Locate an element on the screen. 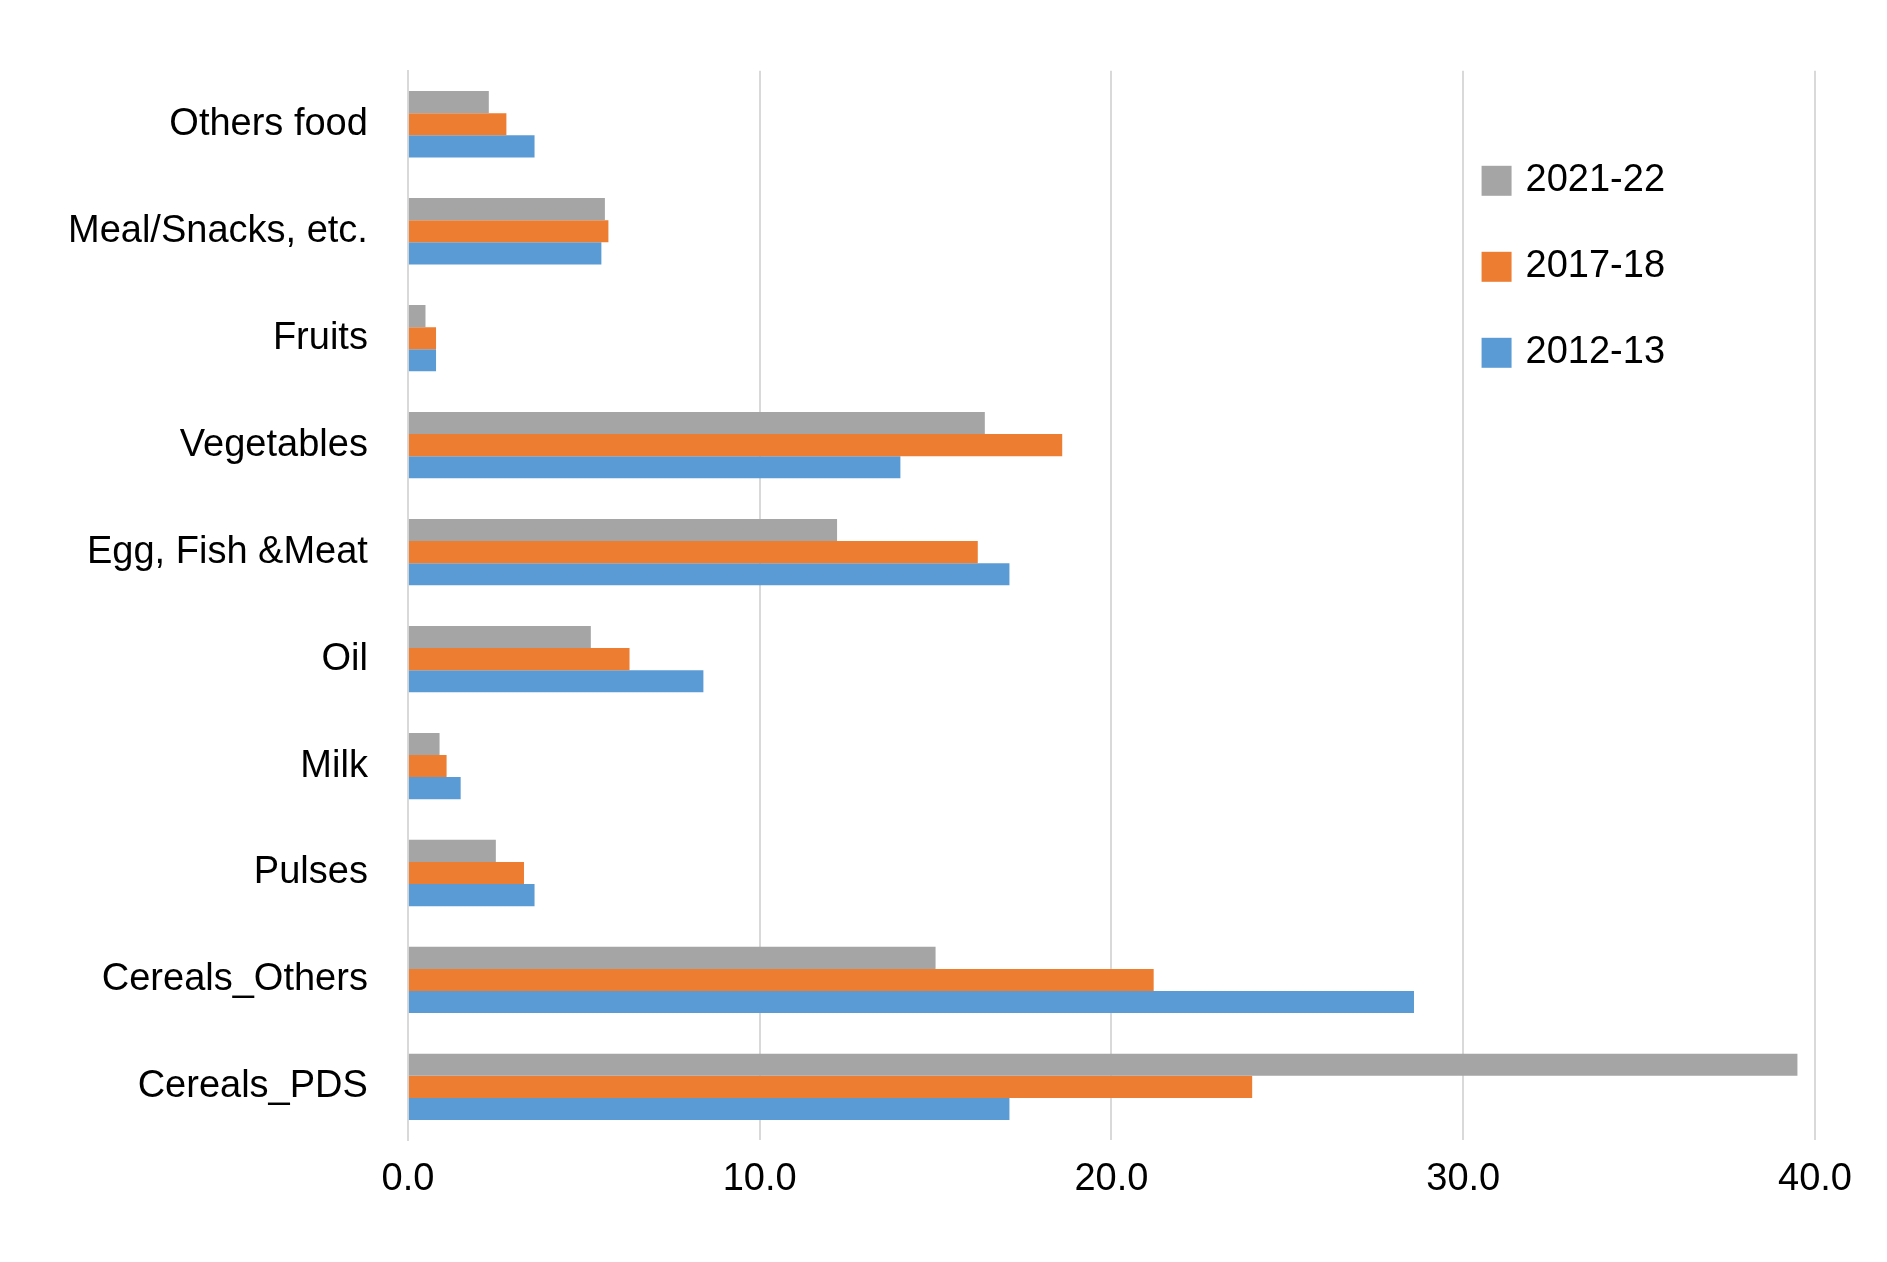  y-tick-label: Cereals_Others is located at coordinates (234, 977).